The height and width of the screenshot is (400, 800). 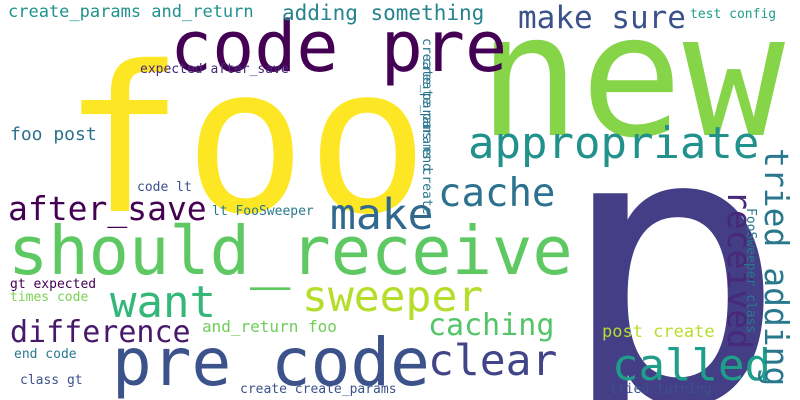 What do you see at coordinates (53, 284) in the screenshot?
I see `word-gt-expected: gt expected` at bounding box center [53, 284].